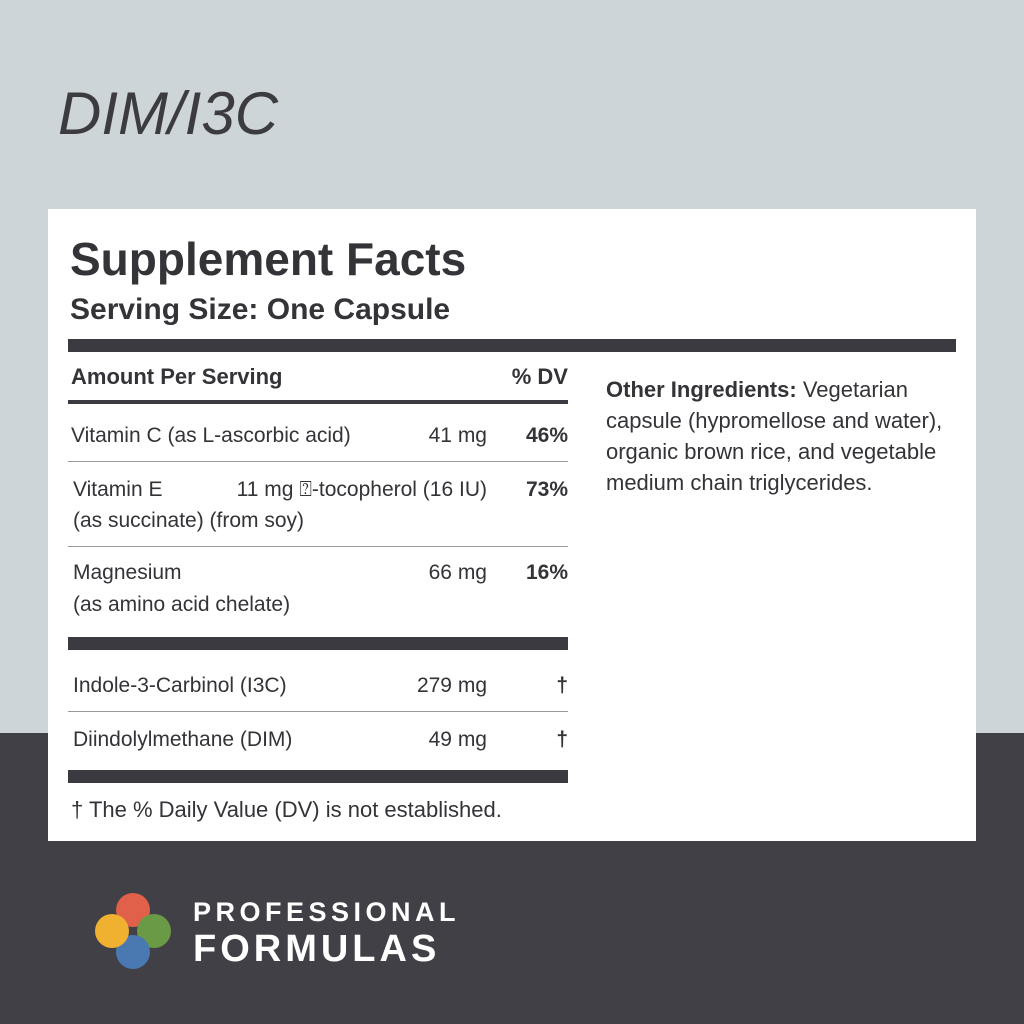 The image size is (1024, 1024). Describe the element at coordinates (168, 113) in the screenshot. I see `product-title: DIM/I3C` at that location.